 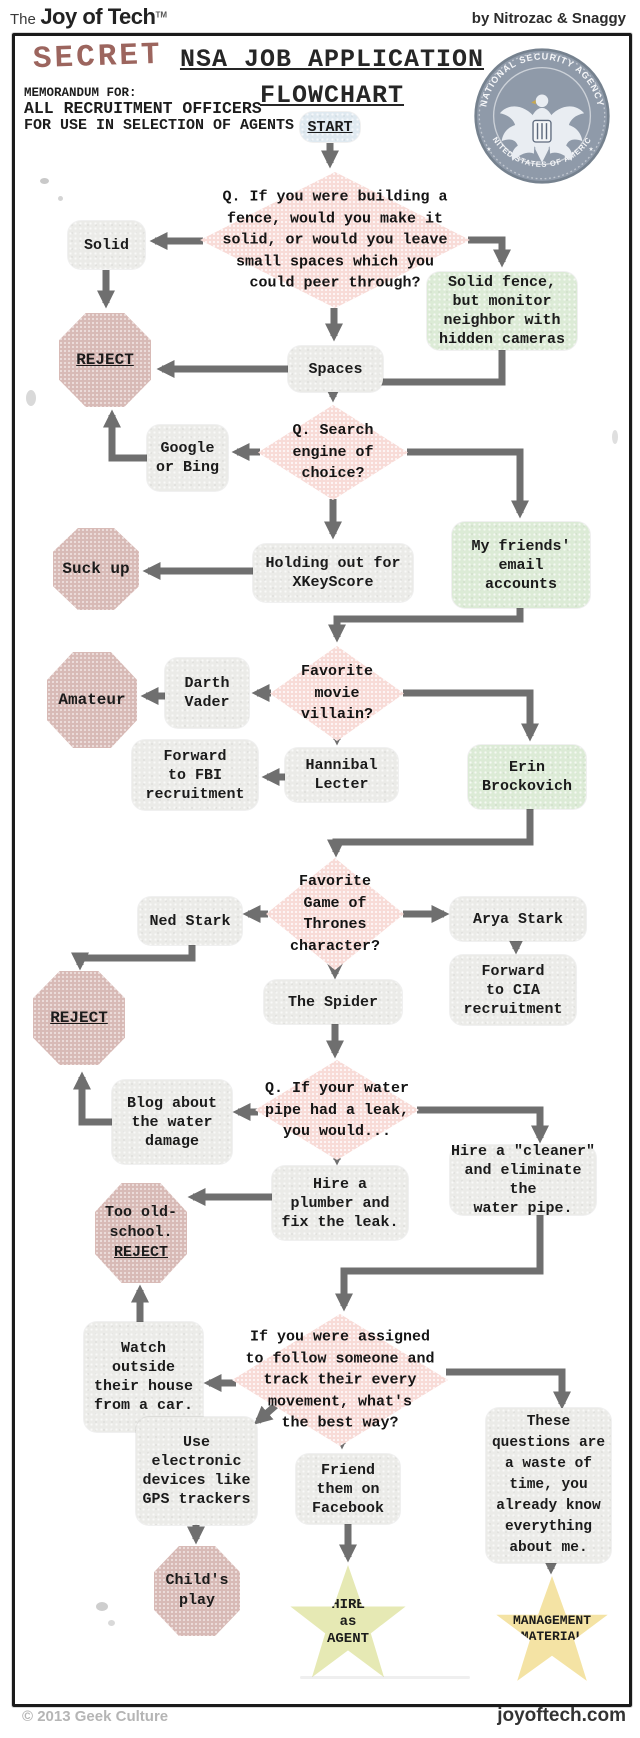 I want to click on answer-the-spider: The Spider, so click(x=333, y=1002).